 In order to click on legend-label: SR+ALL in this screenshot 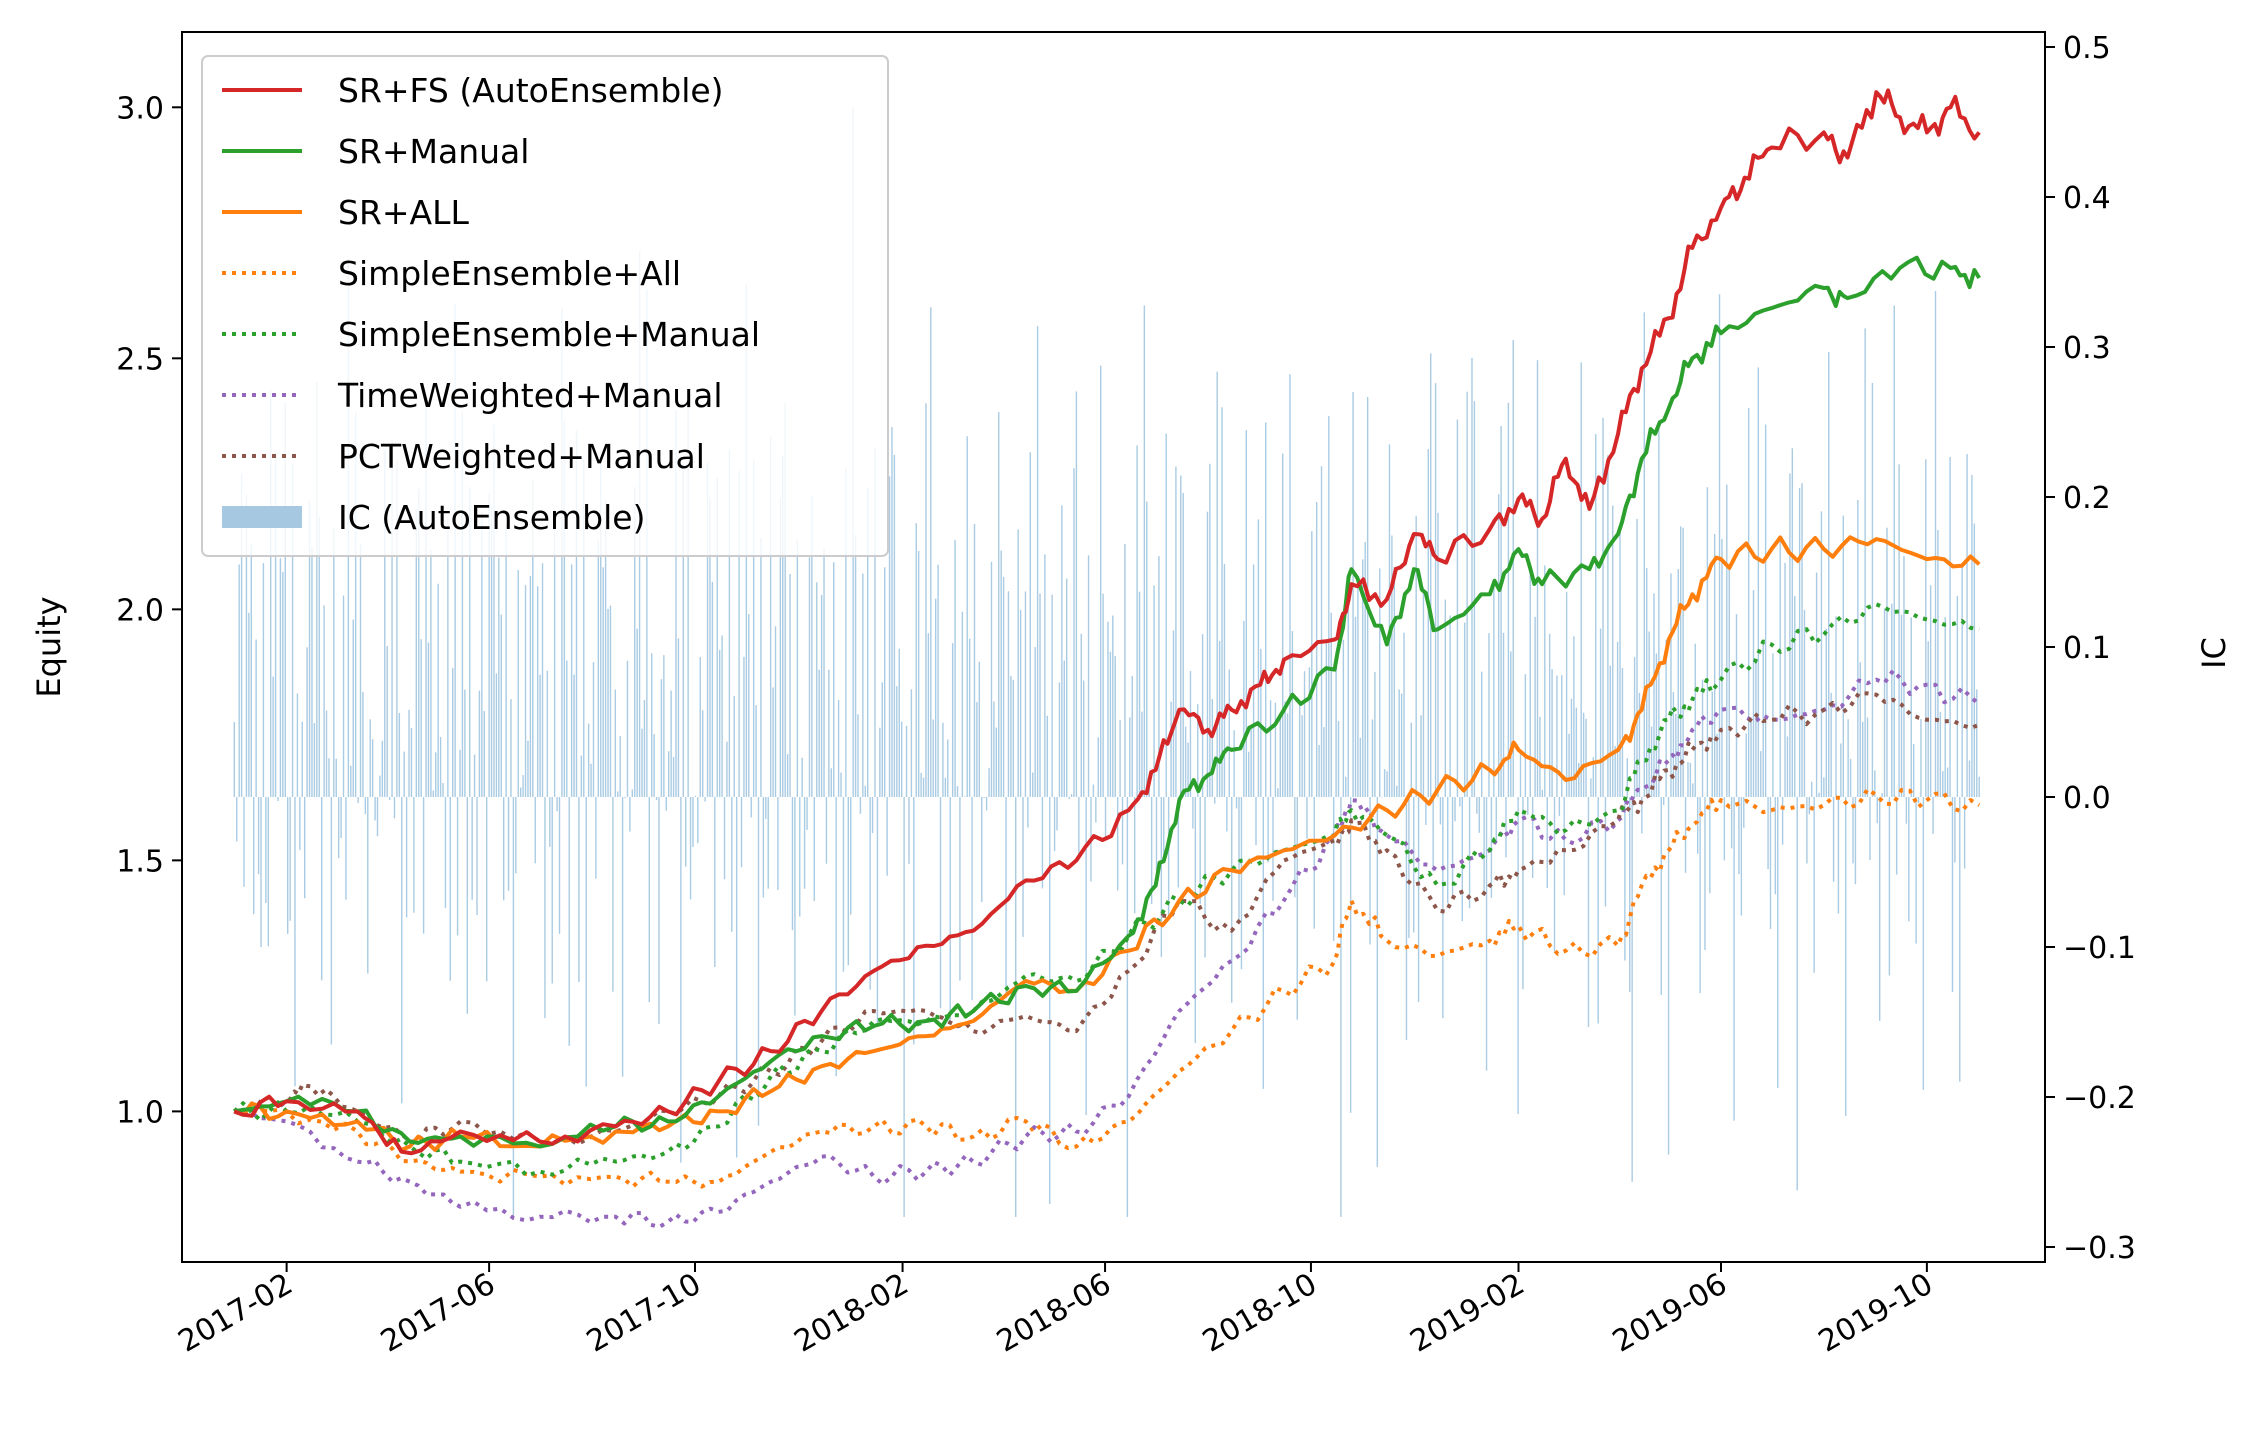, I will do `click(403, 212)`.